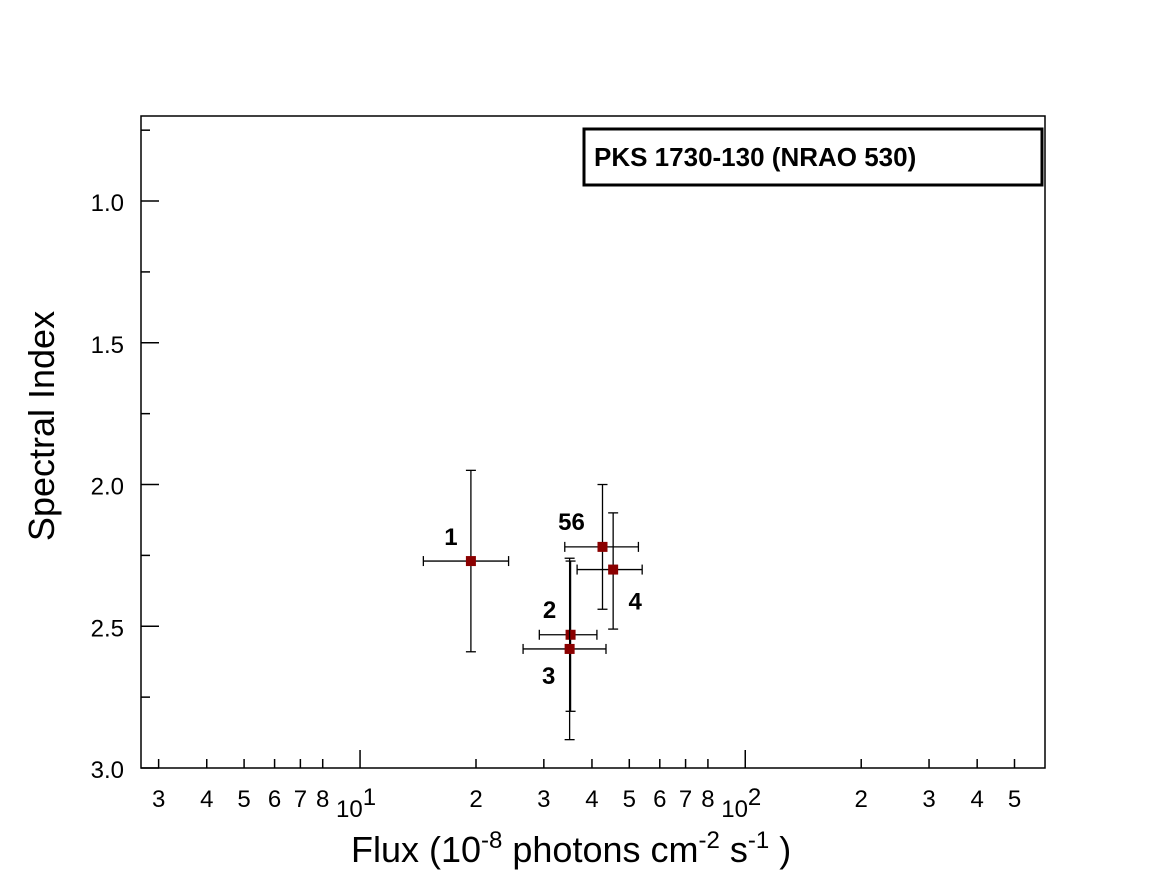 This screenshot has height=894, width=1158. What do you see at coordinates (41, 426) in the screenshot?
I see `y-axis-title: Spectral Index` at bounding box center [41, 426].